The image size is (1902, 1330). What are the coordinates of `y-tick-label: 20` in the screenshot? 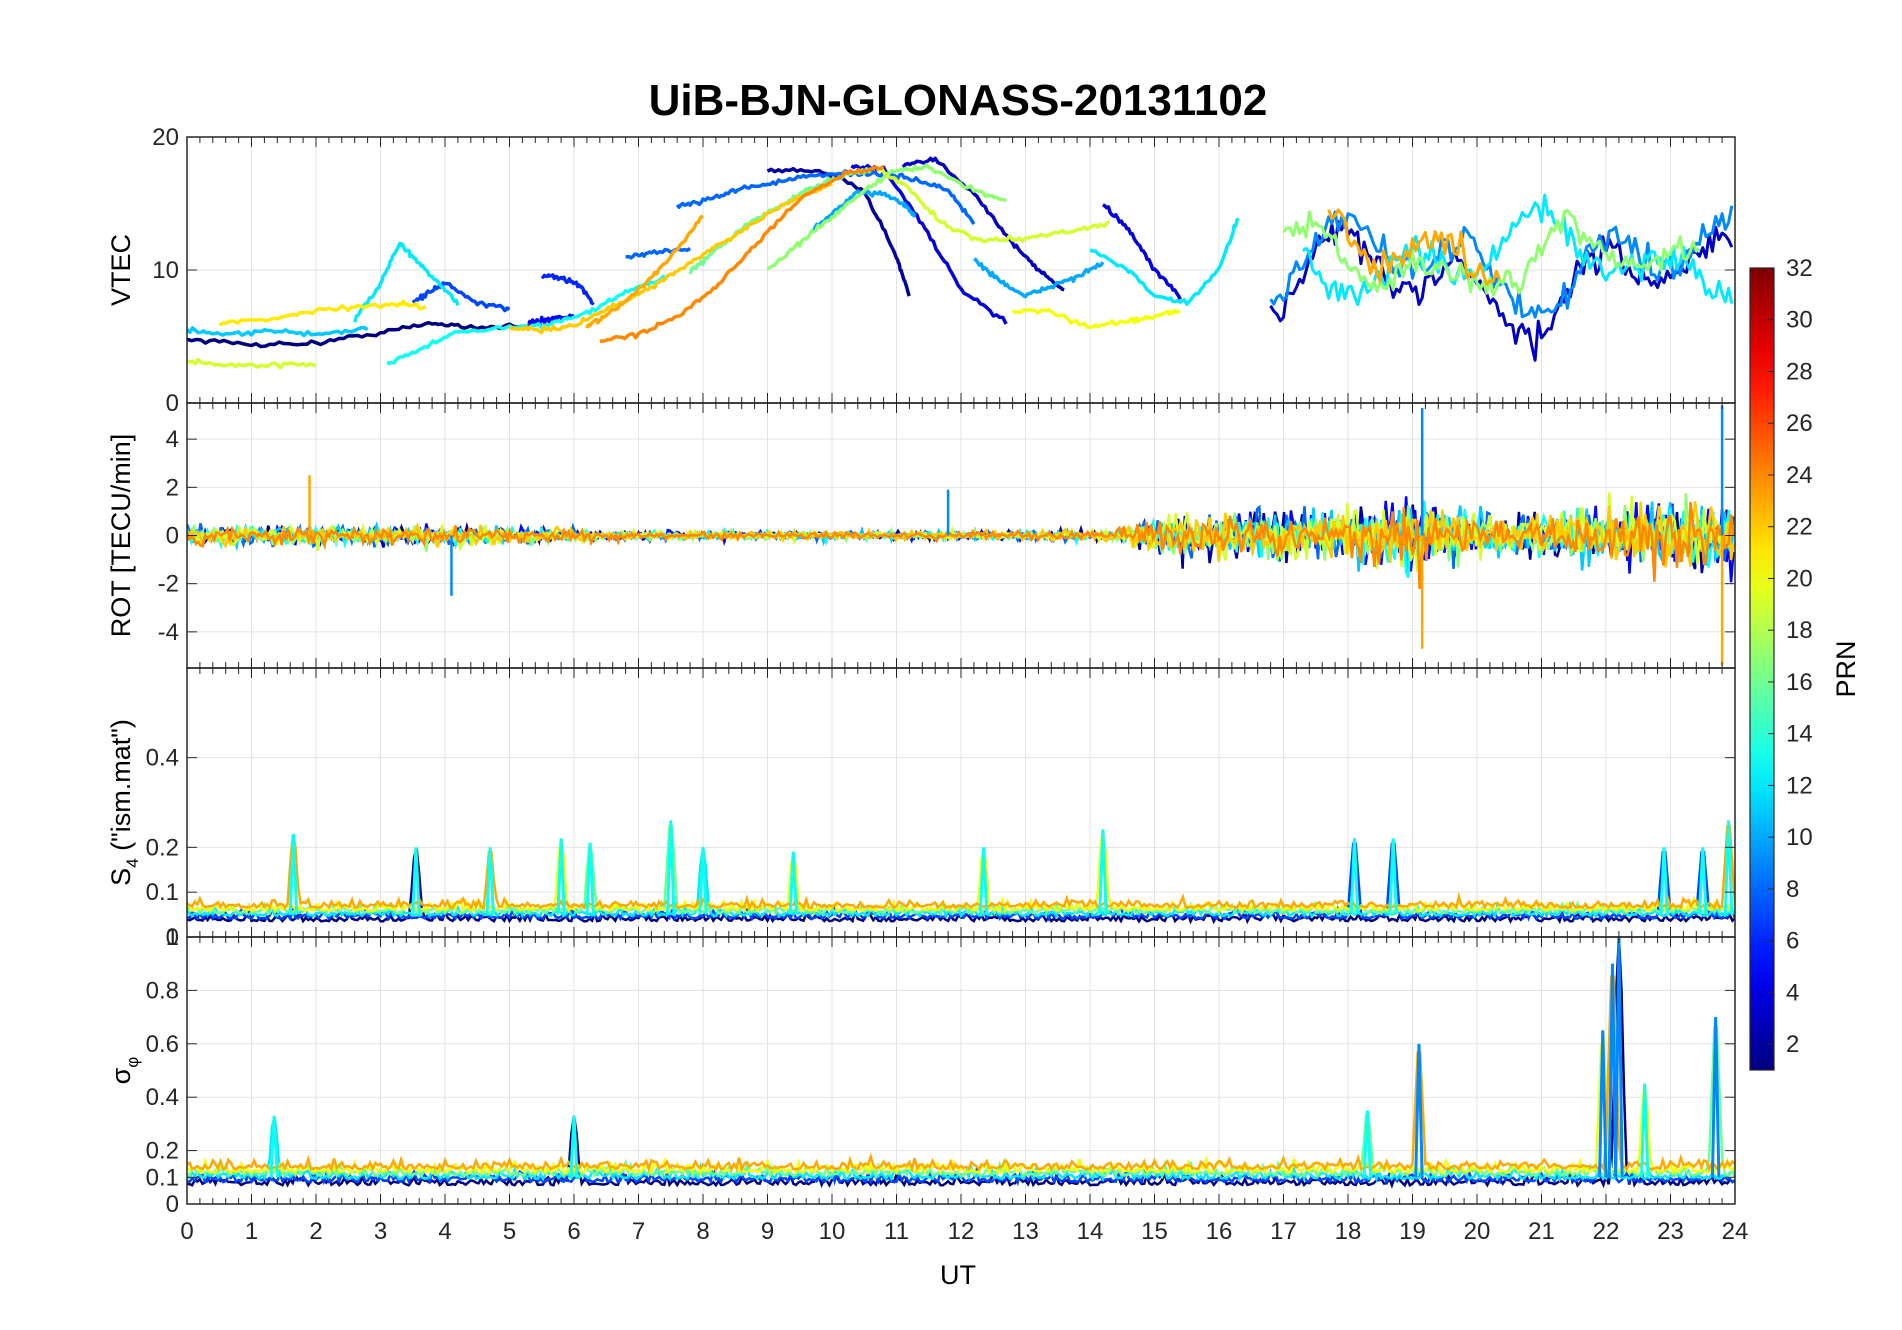 It's located at (165, 137).